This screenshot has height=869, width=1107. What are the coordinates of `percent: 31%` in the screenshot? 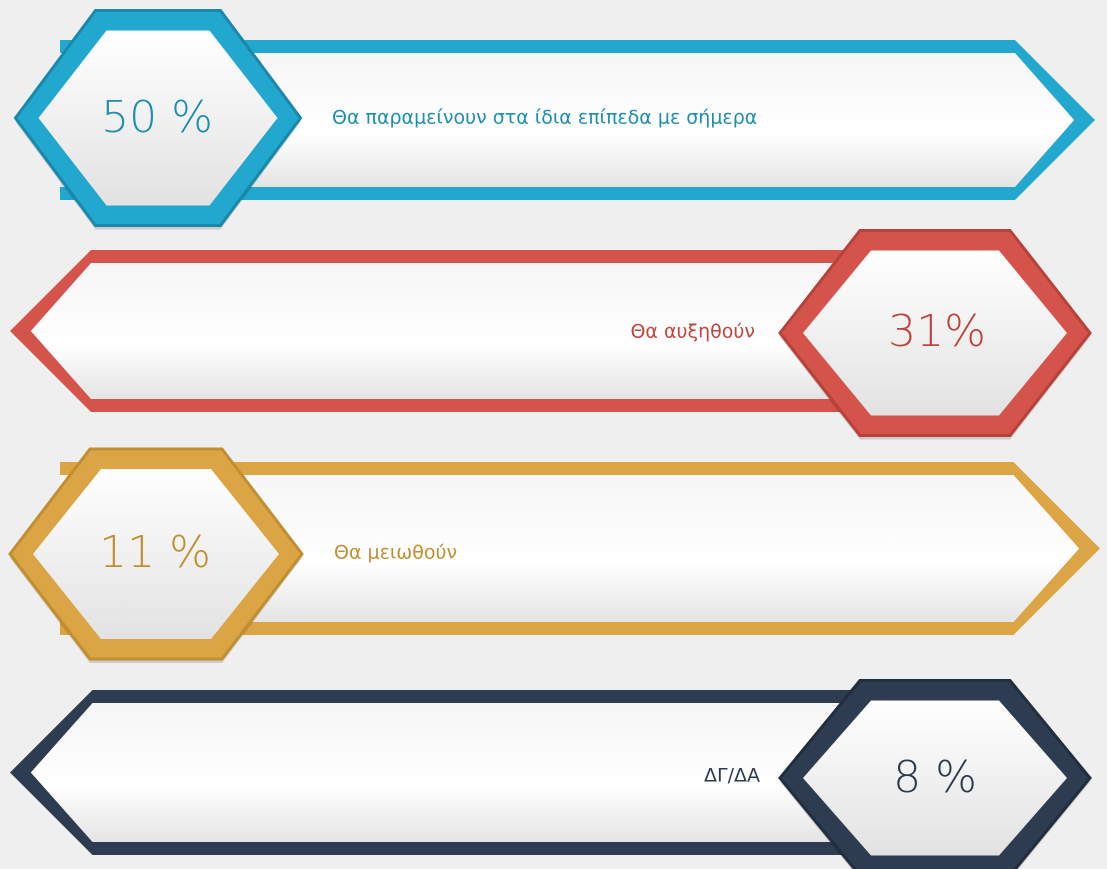 It's located at (937, 331).